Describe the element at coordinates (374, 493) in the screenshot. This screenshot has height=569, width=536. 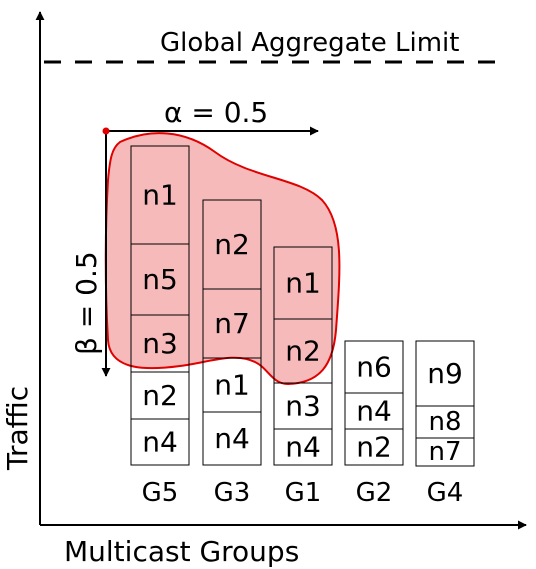
I see `group-label: G2` at that location.